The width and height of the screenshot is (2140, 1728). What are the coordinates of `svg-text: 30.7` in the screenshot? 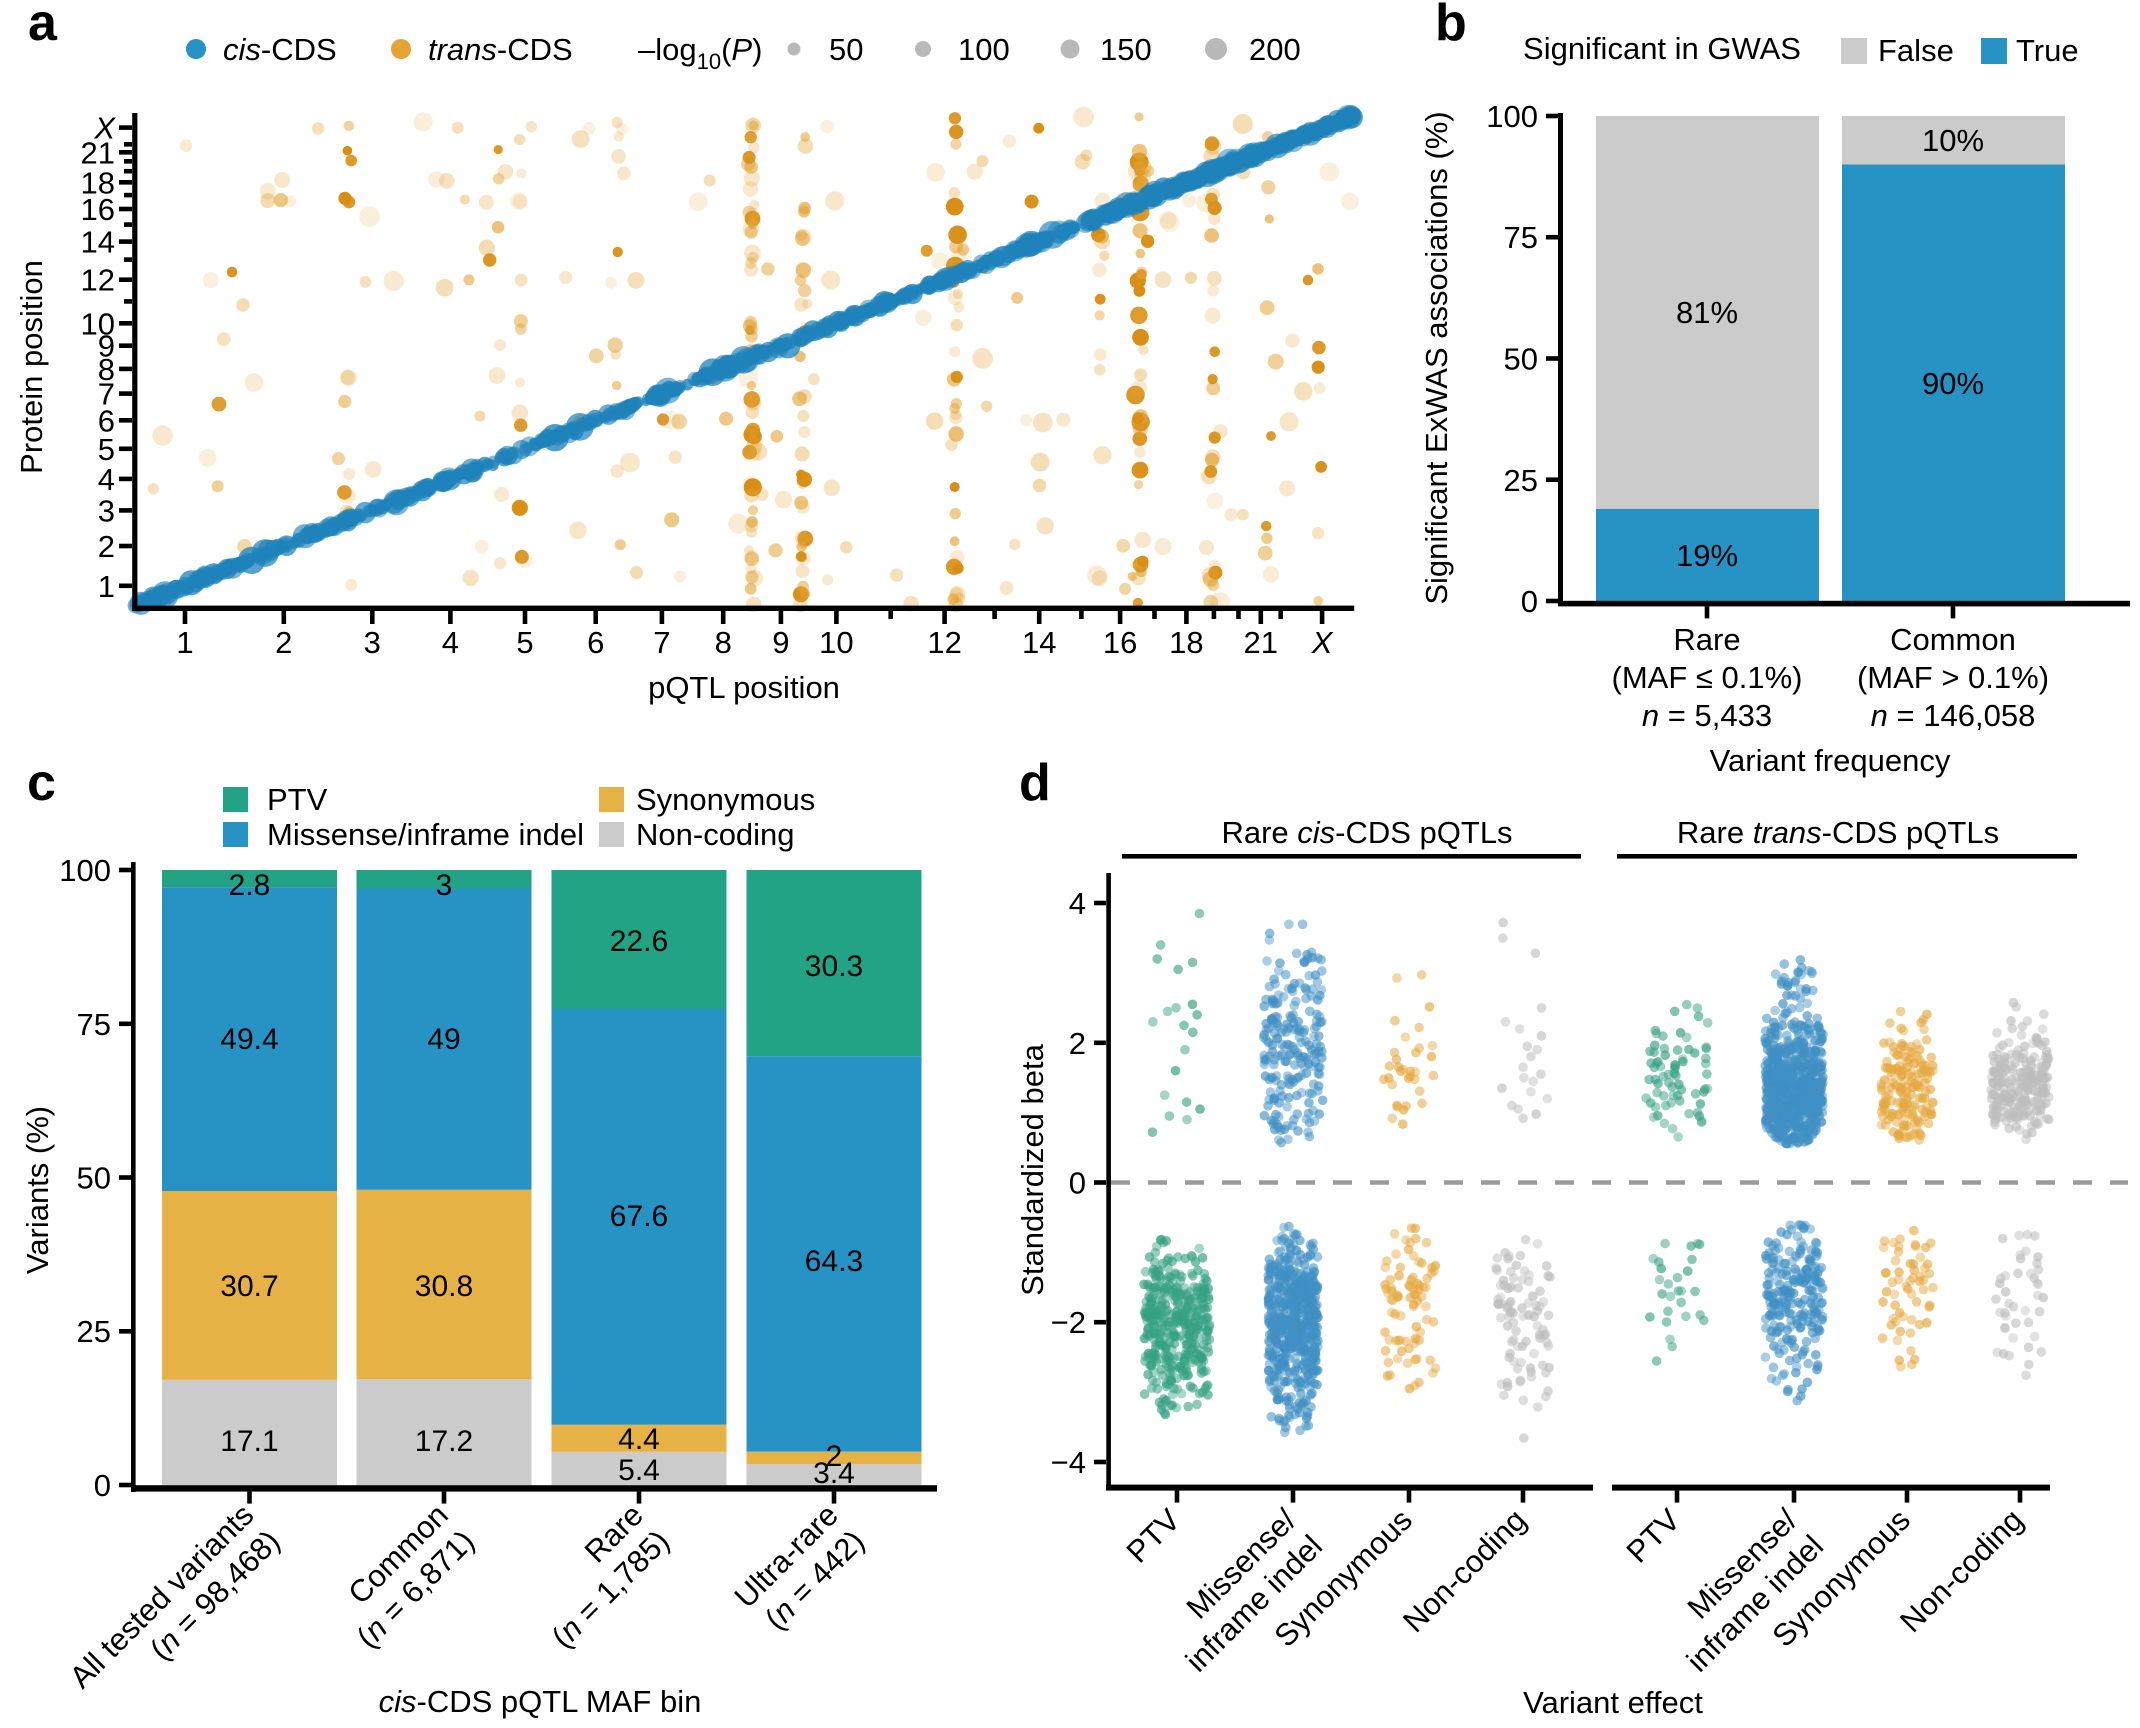 It's located at (249, 1286).